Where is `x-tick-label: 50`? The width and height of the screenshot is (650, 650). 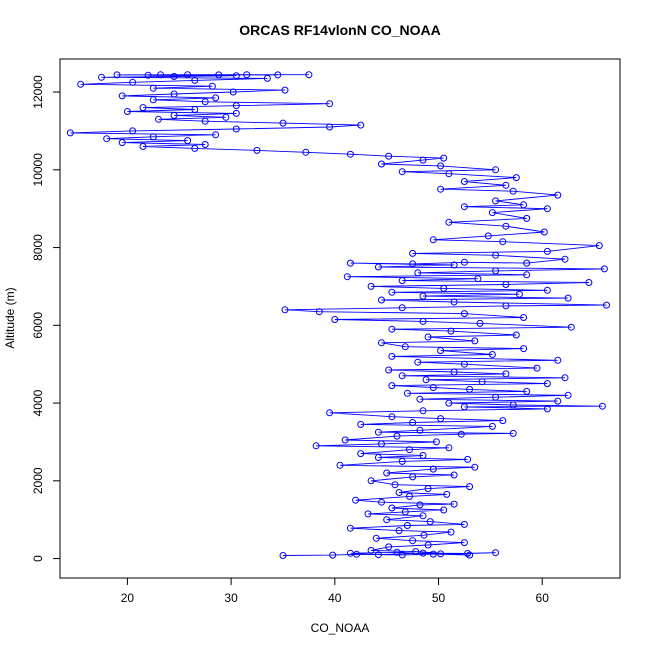 x-tick-label: 50 is located at coordinates (439, 598).